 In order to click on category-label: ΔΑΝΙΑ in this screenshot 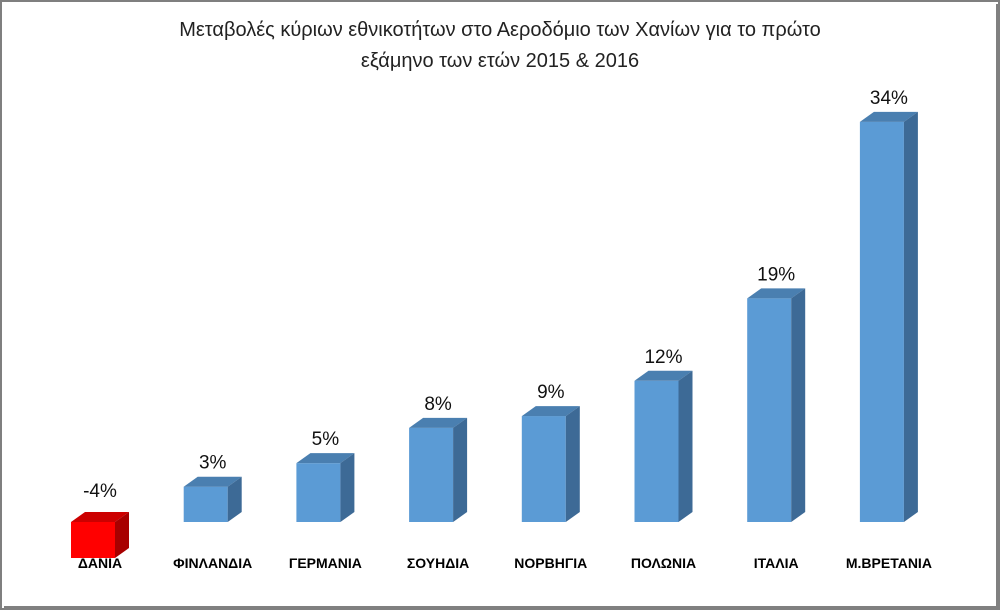, I will do `click(100, 563)`.